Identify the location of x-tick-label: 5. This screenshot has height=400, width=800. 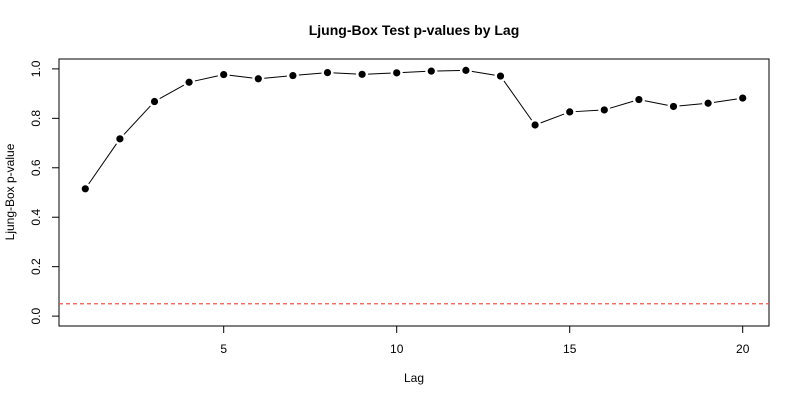
(223, 349).